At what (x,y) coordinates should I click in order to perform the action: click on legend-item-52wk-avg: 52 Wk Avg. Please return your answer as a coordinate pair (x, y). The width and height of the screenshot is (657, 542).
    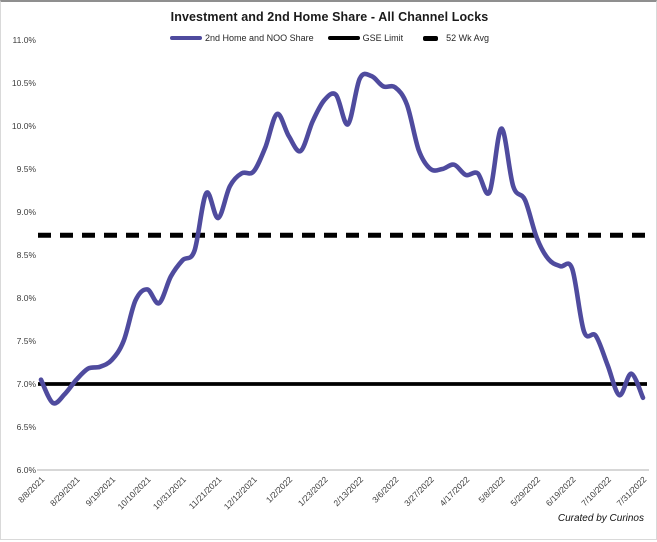
    Looking at the image, I should click on (453, 38).